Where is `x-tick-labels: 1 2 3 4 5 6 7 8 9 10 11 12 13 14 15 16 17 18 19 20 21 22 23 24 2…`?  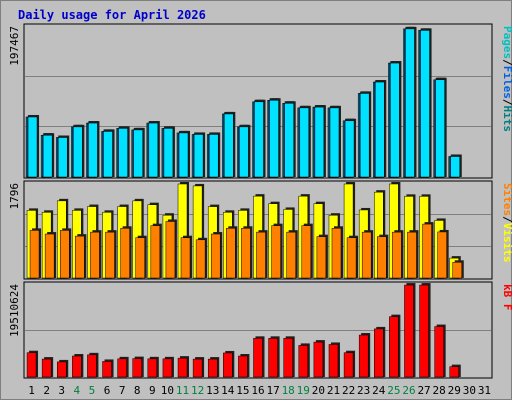 x-tick-labels: 1 2 3 4 5 6 7 8 9 10 11 12 13 14 15 16 17 18 19 20 21 22 23 24 2… is located at coordinates (259, 390).